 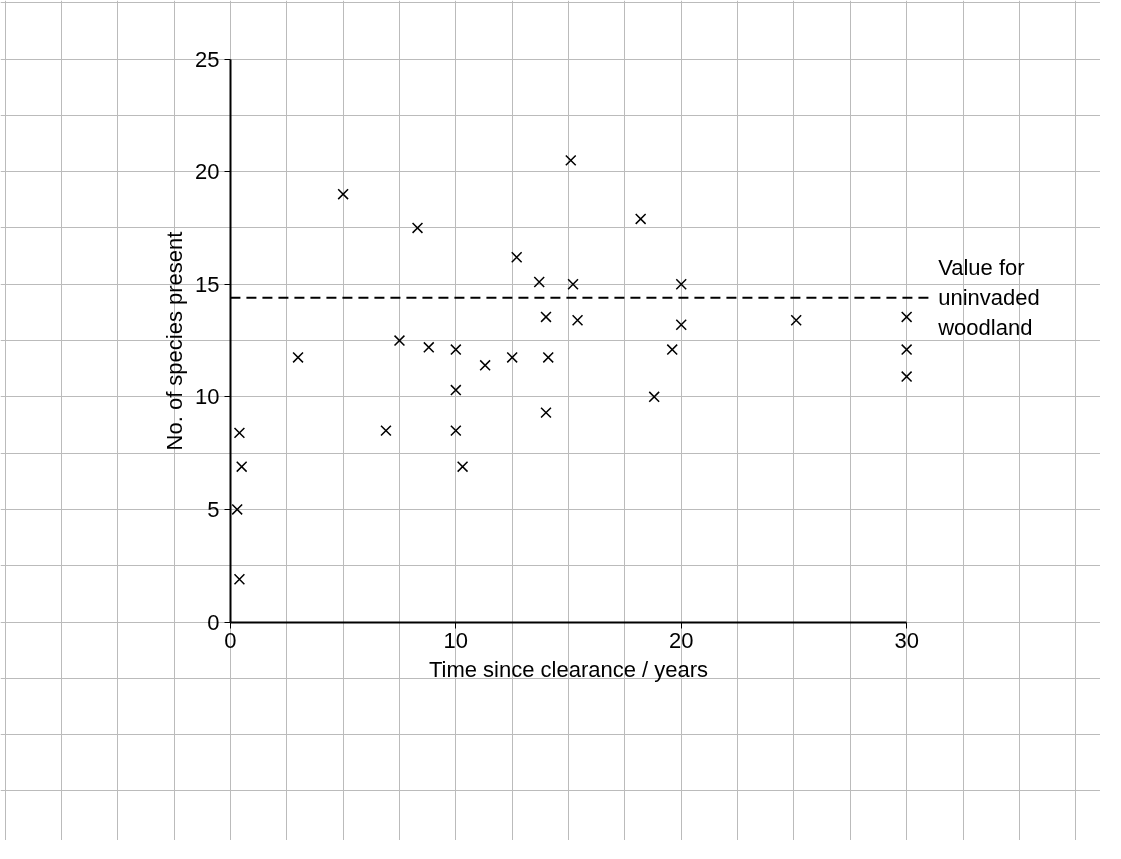 What do you see at coordinates (681, 641) in the screenshot?
I see `x-tick-label: 20` at bounding box center [681, 641].